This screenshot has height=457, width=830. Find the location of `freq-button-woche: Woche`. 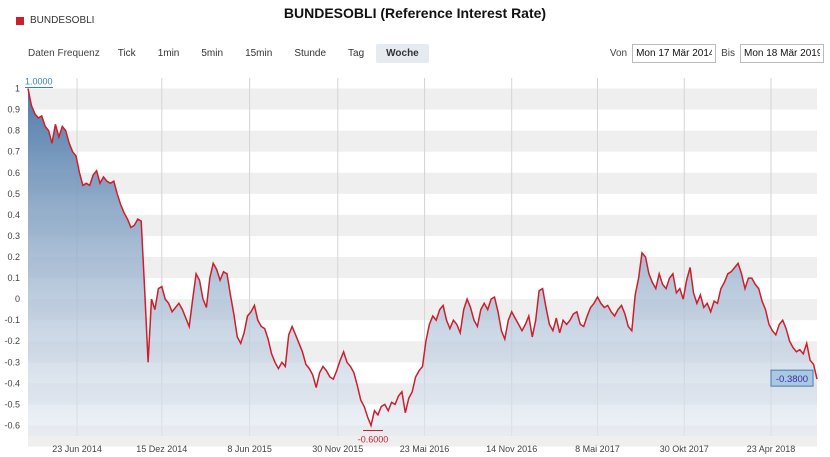

freq-button-woche: Woche is located at coordinates (402, 53).